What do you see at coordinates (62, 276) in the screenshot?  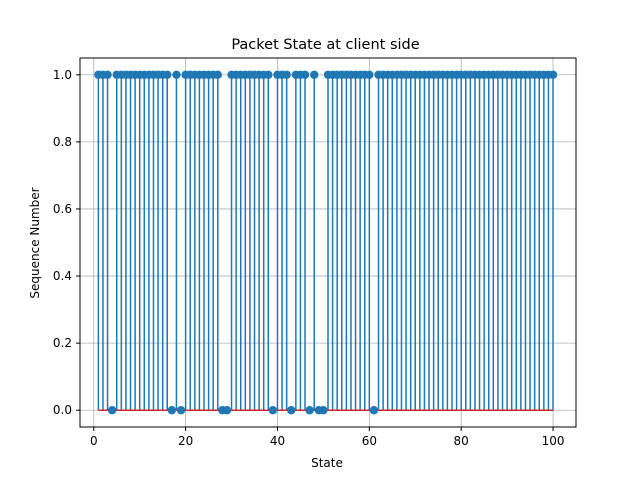 I see `y-tick-label: 0.4` at bounding box center [62, 276].